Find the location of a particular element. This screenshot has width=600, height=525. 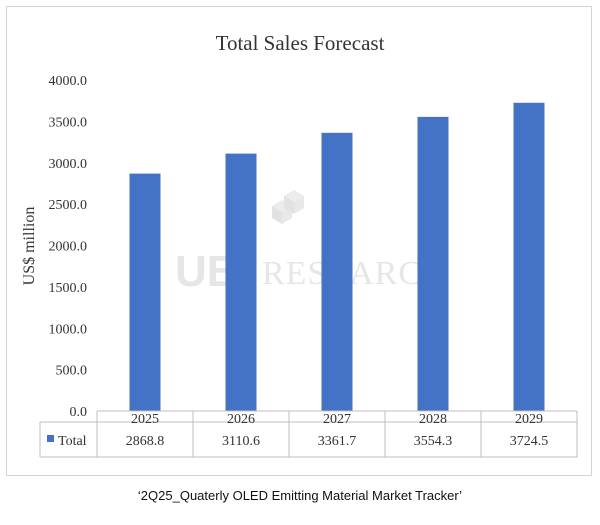

x-tick-label: 2028 is located at coordinates (433, 419).